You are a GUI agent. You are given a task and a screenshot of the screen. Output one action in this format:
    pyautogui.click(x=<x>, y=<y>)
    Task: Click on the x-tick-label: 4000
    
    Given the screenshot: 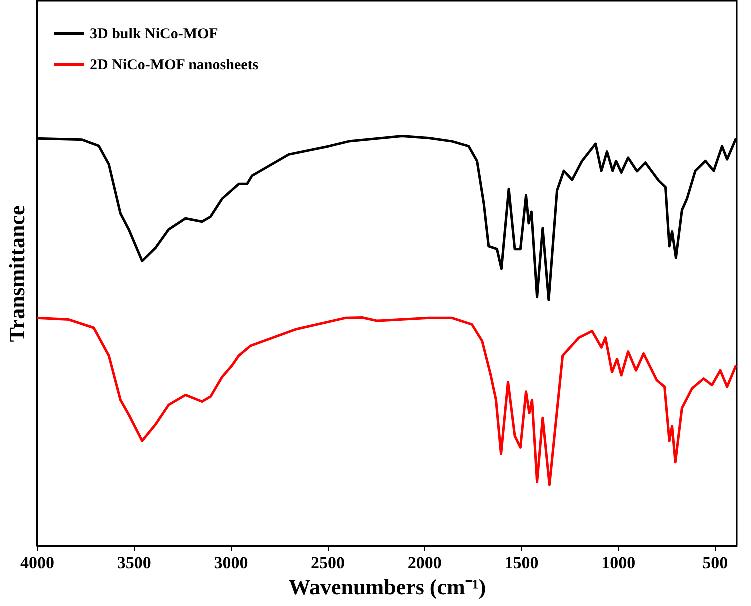 What is the action you would take?
    pyautogui.click(x=37, y=563)
    